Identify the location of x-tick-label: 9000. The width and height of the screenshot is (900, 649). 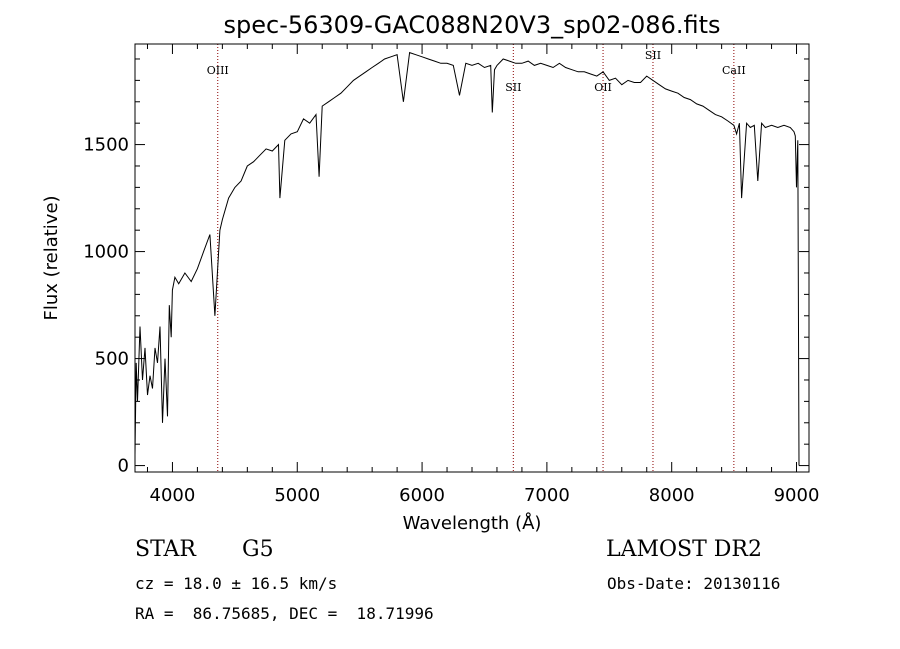
(797, 495).